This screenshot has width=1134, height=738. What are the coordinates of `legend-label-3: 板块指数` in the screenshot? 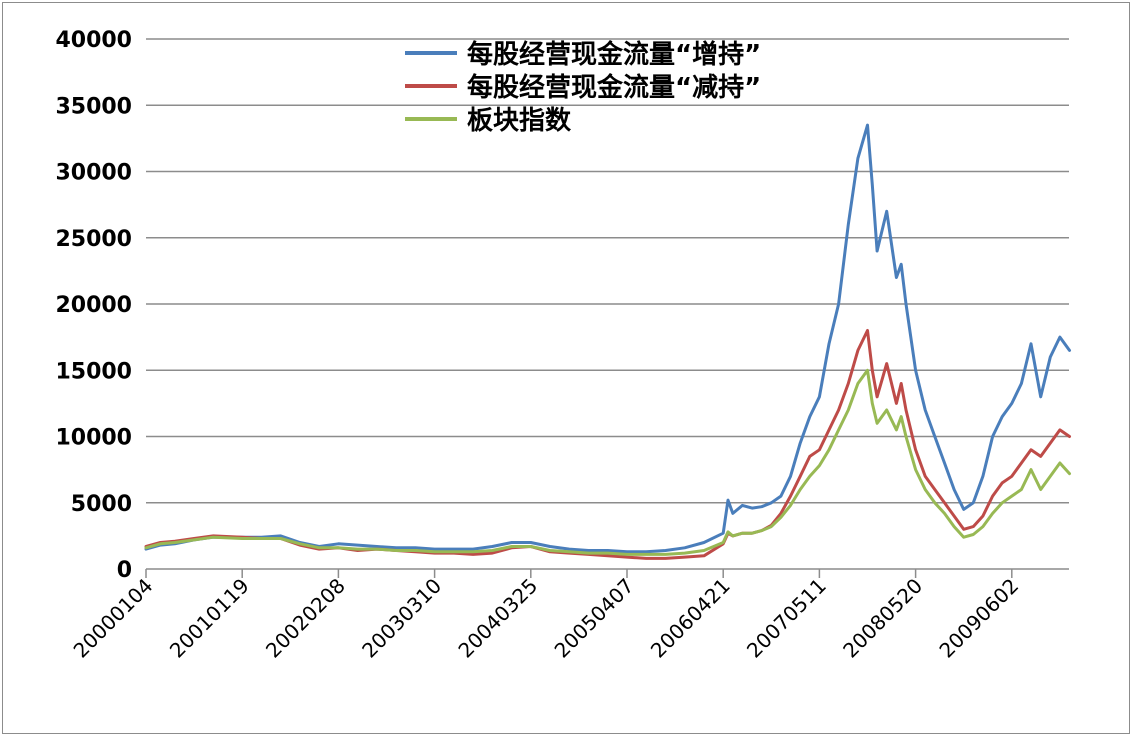 It's located at (519, 121).